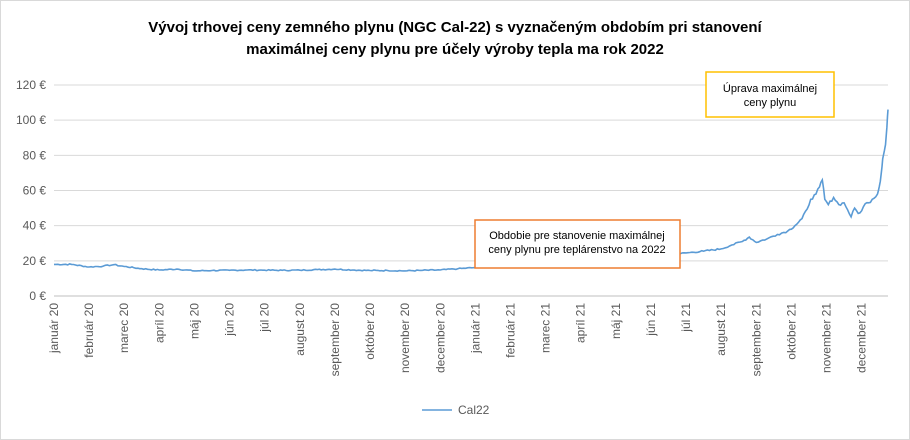 This screenshot has width=910, height=440. I want to click on x-tick-label: jún 20, so click(230, 320).